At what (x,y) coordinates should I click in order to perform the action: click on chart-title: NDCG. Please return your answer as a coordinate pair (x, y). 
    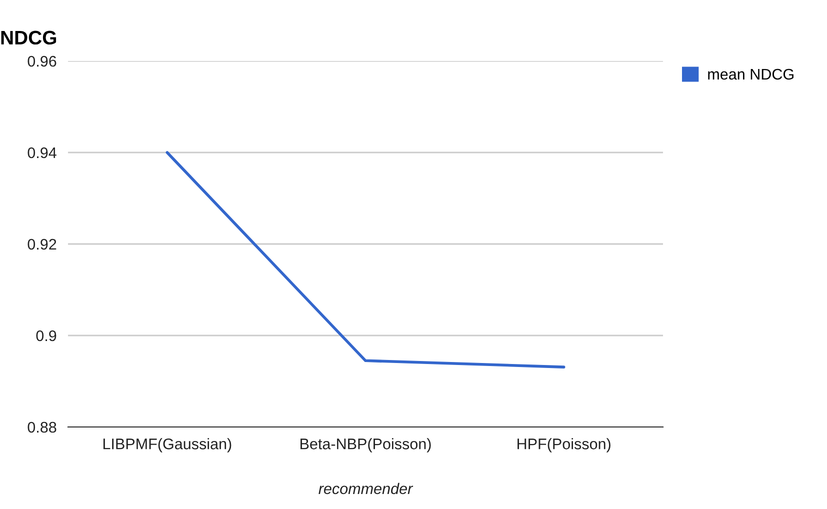
    Looking at the image, I should click on (28, 37).